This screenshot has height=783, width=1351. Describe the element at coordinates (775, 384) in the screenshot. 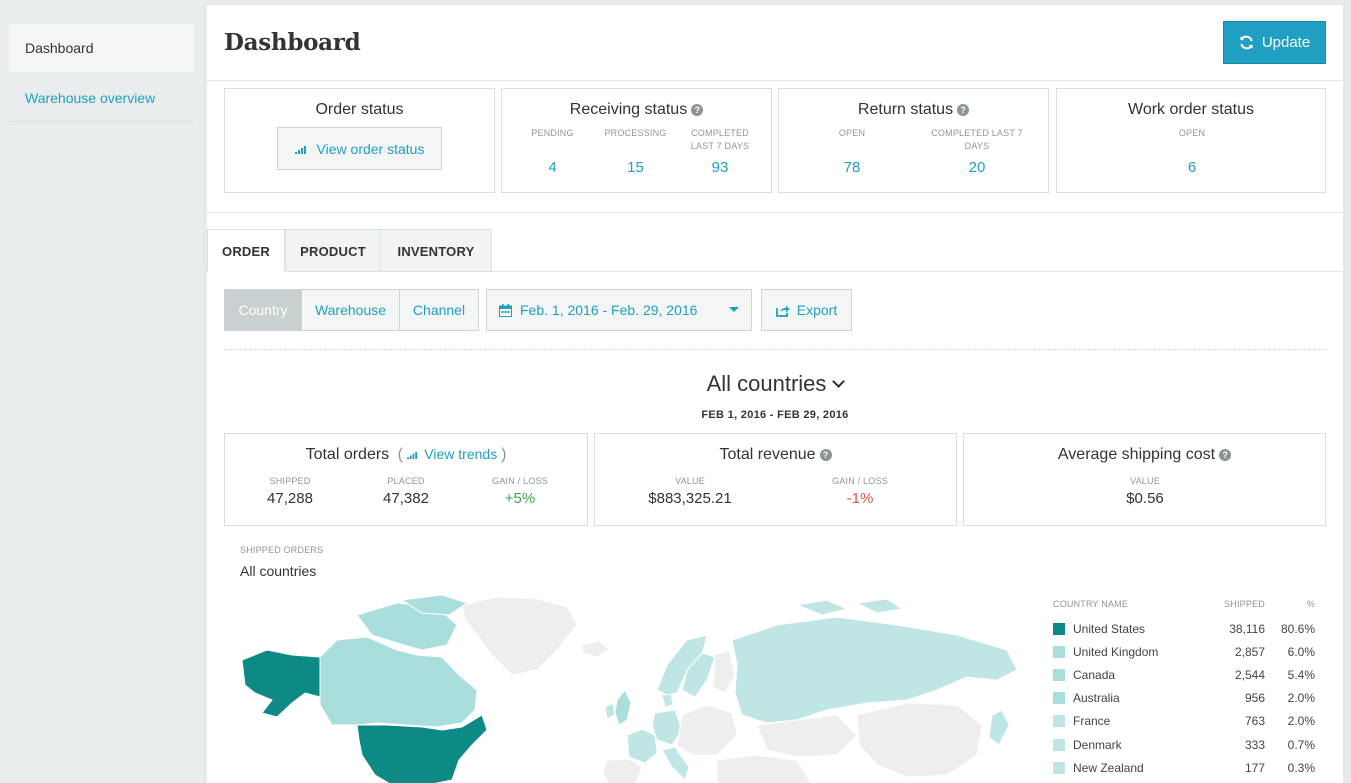

I see `region-selector: All countries` at that location.